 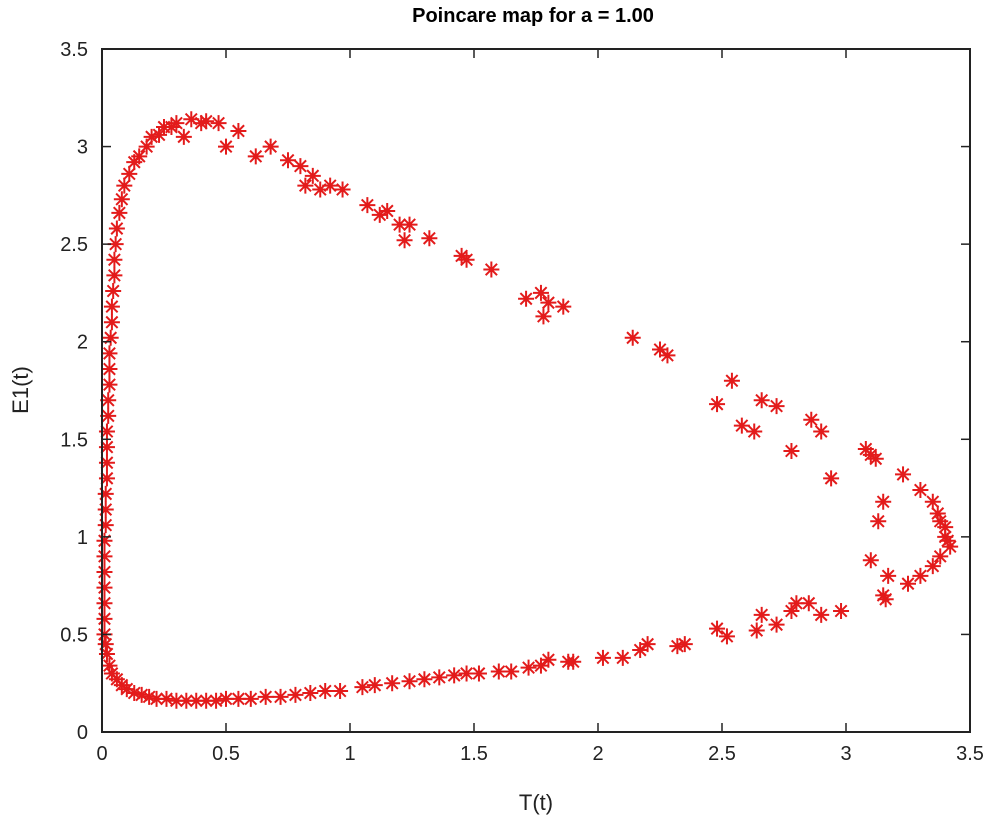 What do you see at coordinates (82, 538) in the screenshot?
I see `y-tick-label: 1` at bounding box center [82, 538].